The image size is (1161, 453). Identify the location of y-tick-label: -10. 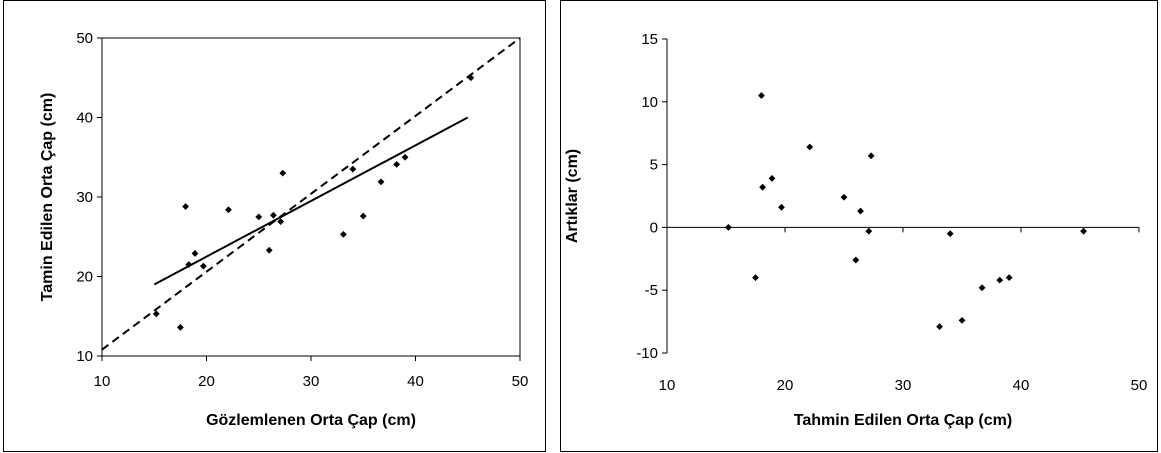
(647, 353).